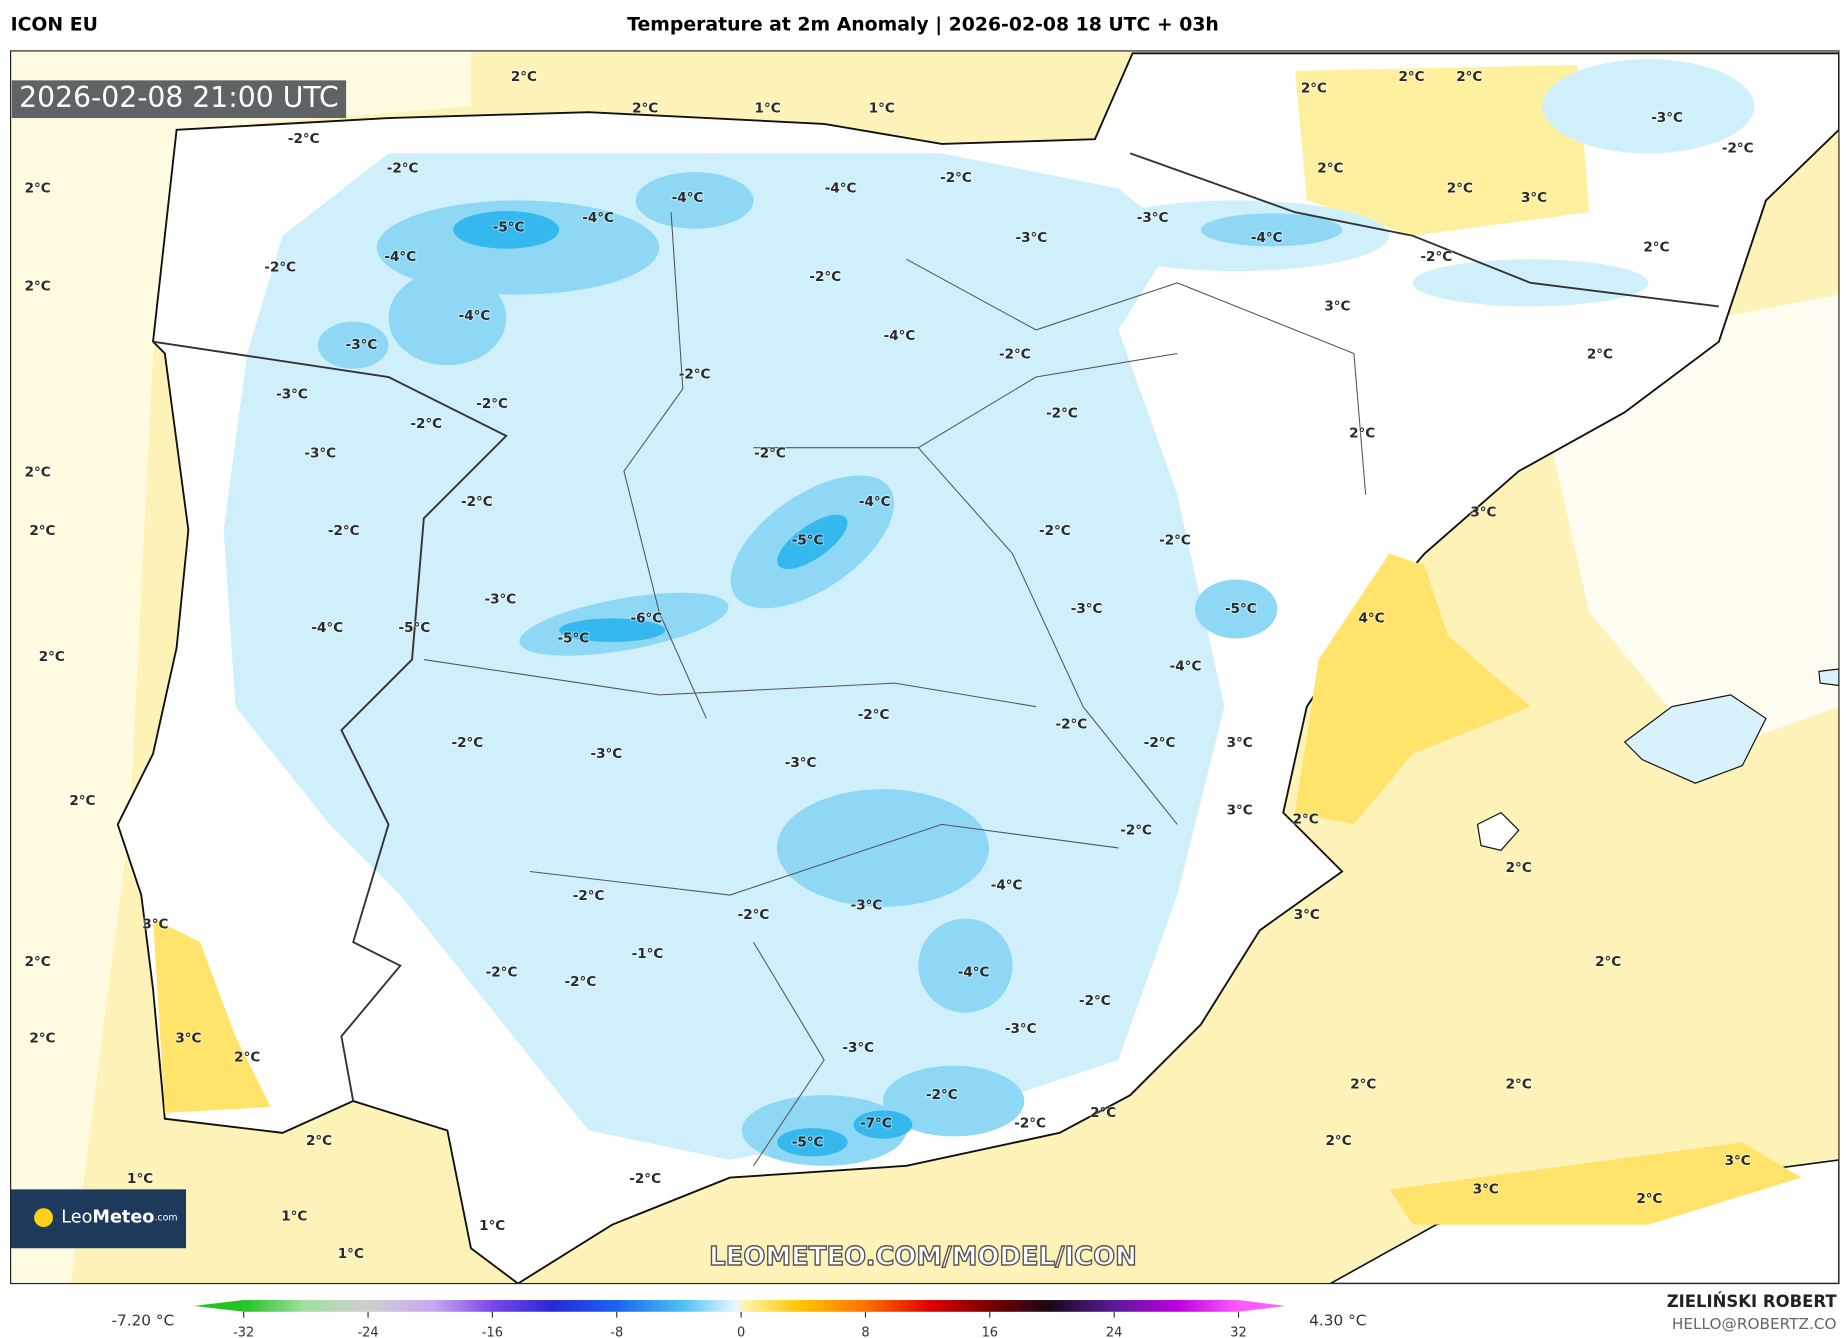 This screenshot has width=1846, height=1338. Describe the element at coordinates (1114, 1331) in the screenshot. I see `colorbar-tick-label: 24` at that location.